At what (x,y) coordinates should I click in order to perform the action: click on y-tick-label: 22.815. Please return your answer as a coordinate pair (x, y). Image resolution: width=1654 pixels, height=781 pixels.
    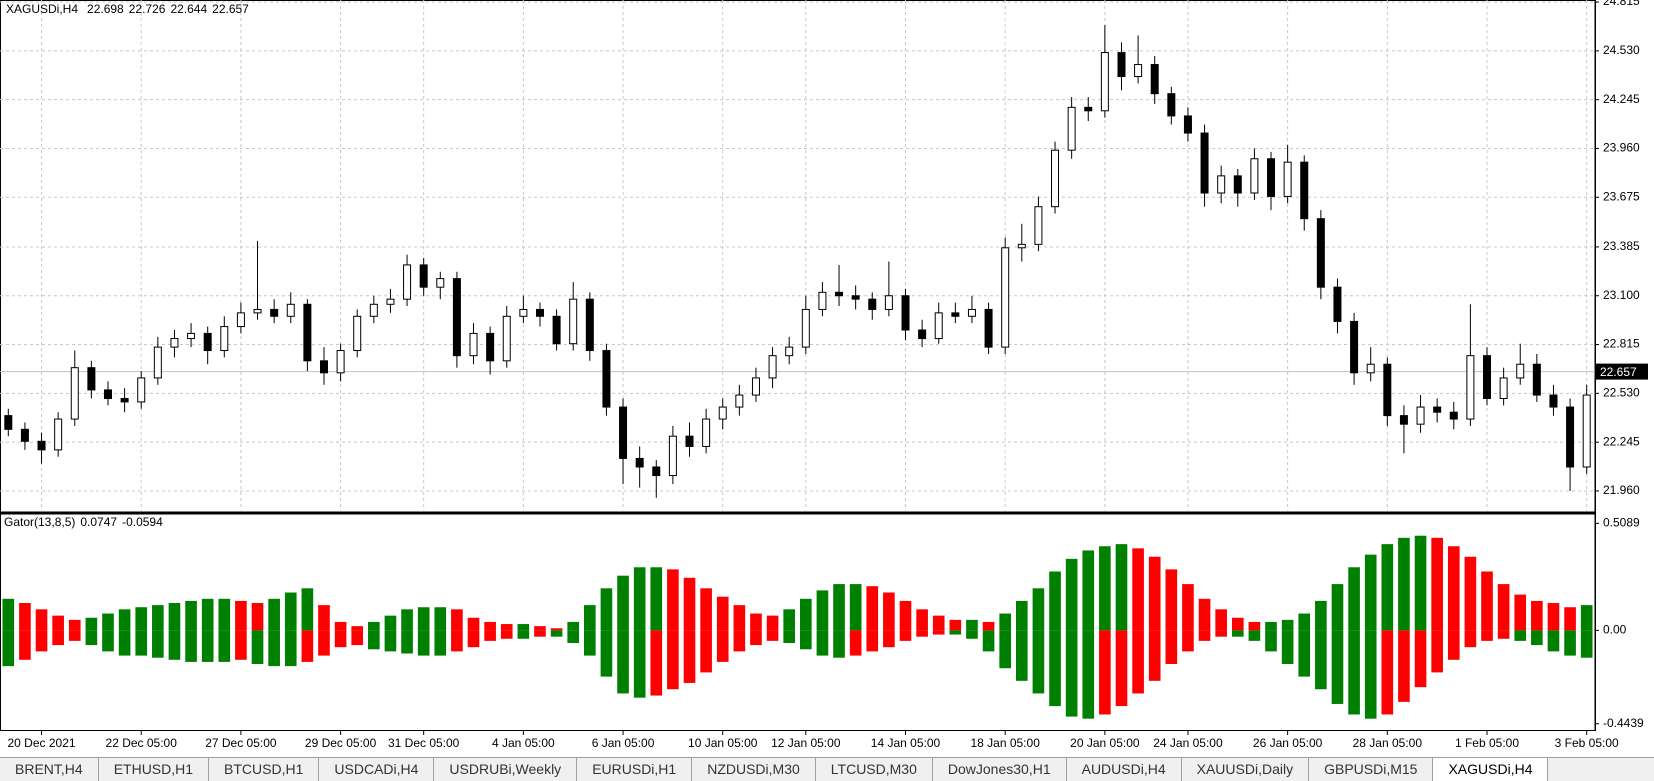
    Looking at the image, I should click on (1621, 344).